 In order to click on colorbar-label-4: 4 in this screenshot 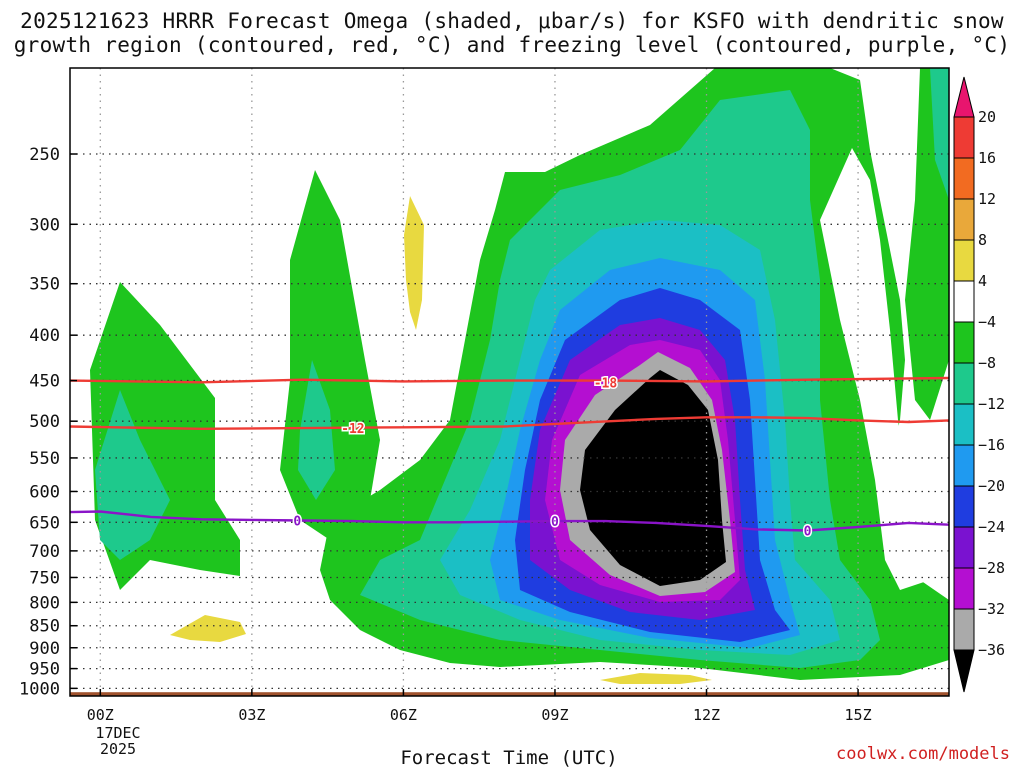, I will do `click(982, 281)`.